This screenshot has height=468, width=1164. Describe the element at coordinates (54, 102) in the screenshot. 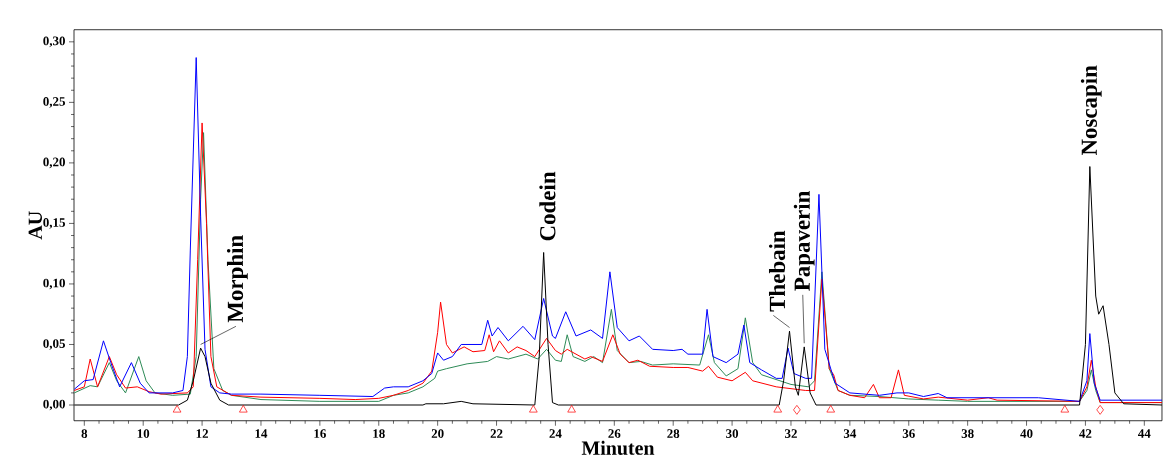

I see `y-tick-label: 0,25` at that location.